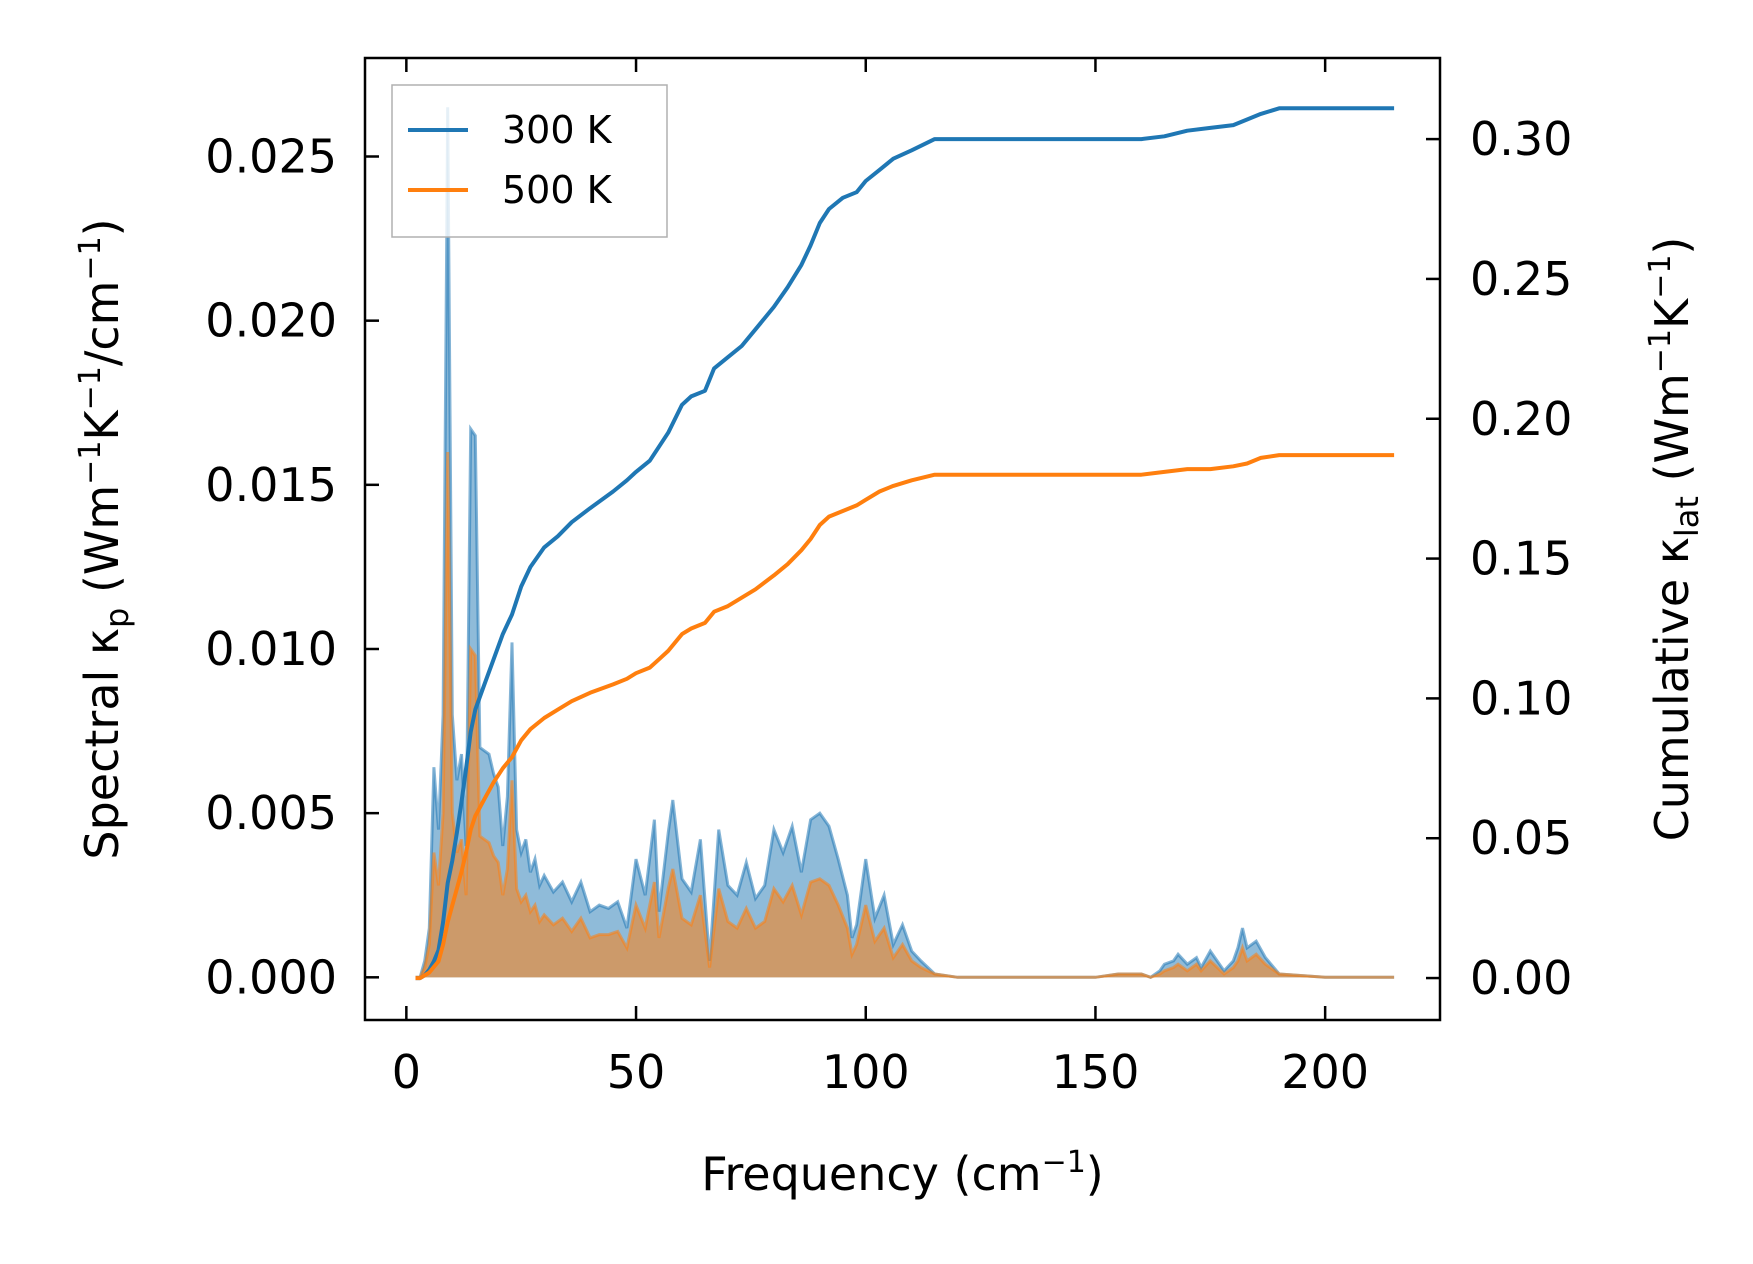  I want to click on y-tick-label-right: 0.10, so click(1521, 698).